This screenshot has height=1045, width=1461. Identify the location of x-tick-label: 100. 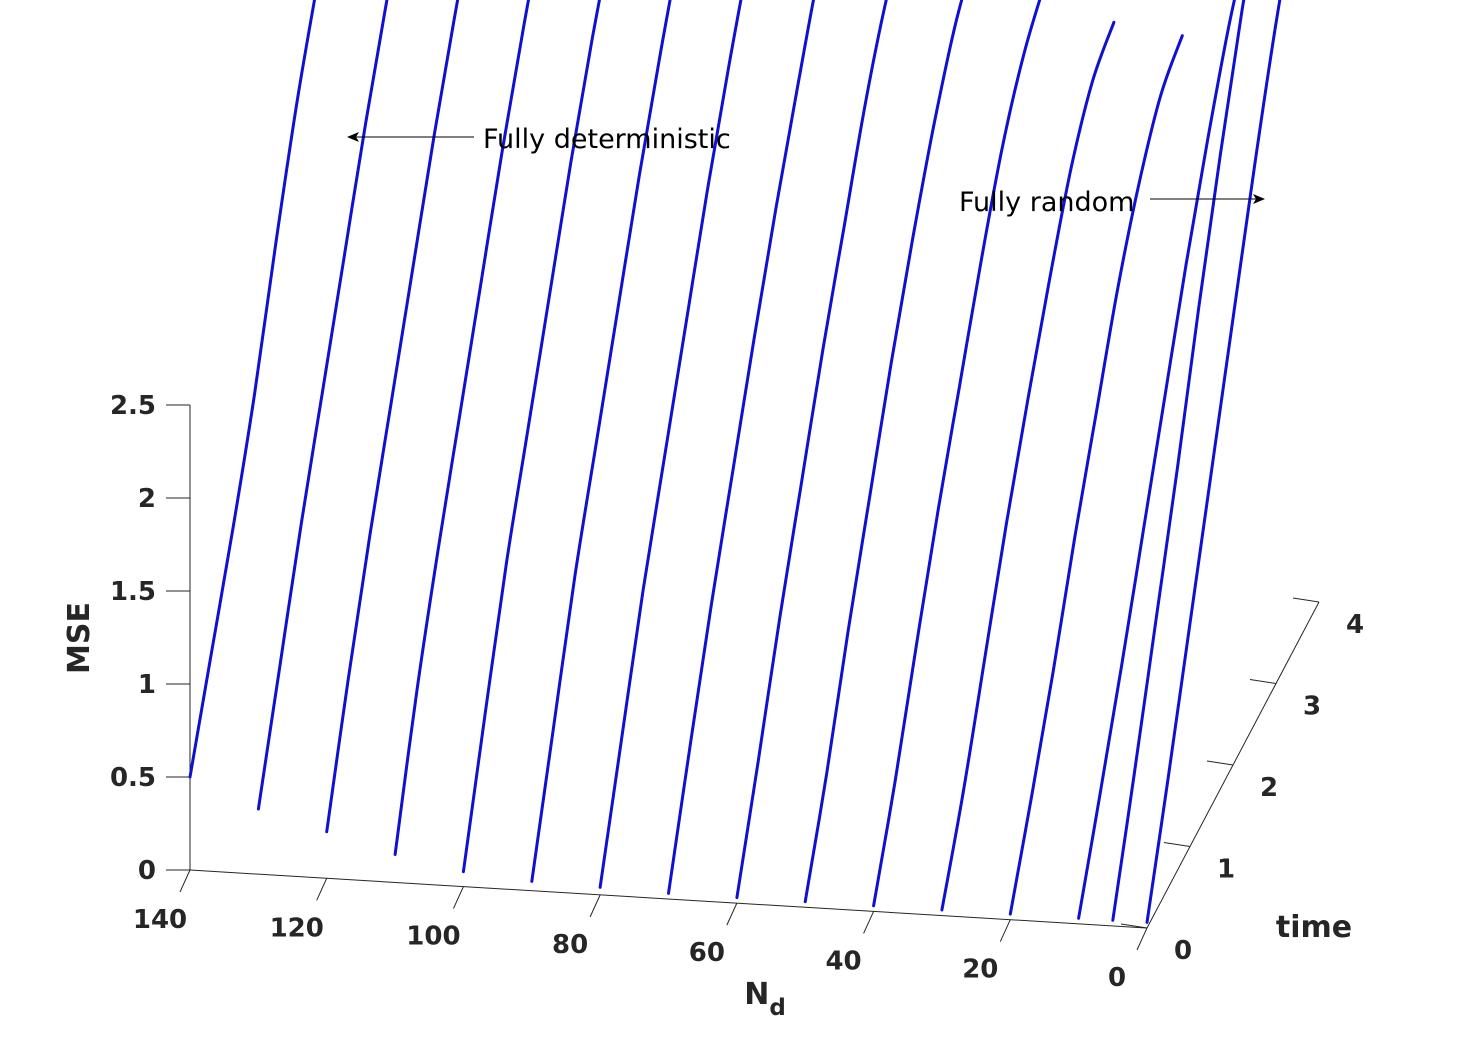
(433, 937).